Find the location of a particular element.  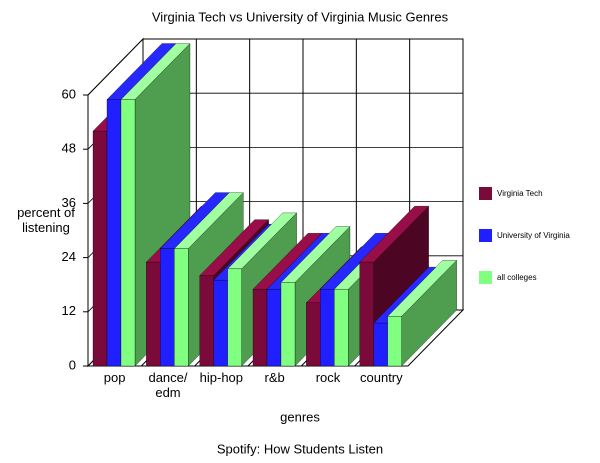

x-tick-label: country is located at coordinates (381, 377).